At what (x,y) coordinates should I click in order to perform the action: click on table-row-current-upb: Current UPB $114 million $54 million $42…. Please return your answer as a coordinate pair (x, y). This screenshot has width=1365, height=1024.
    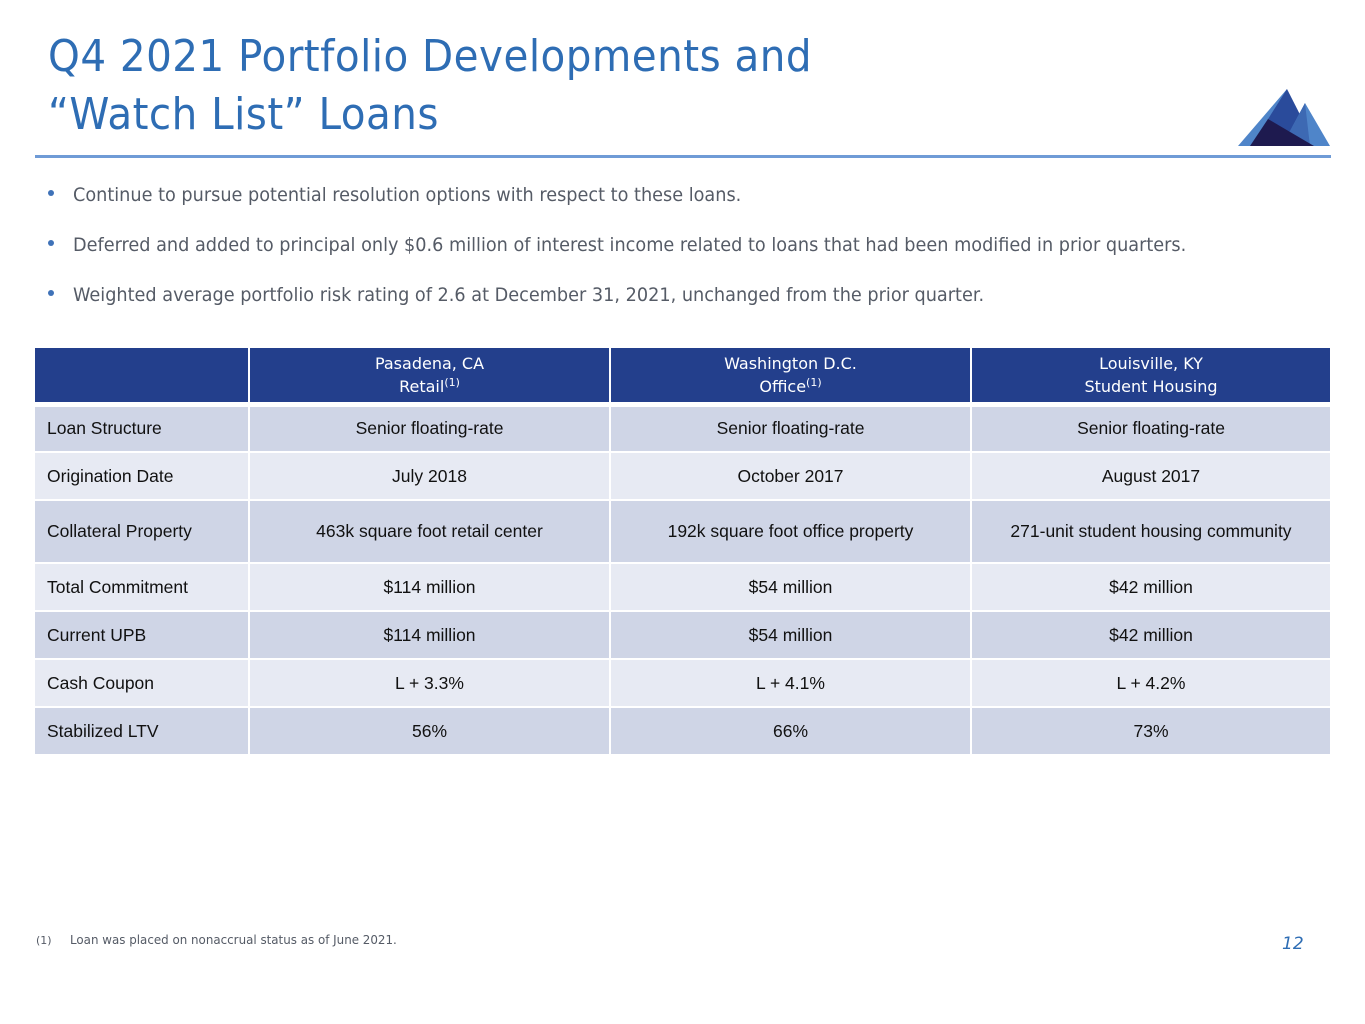
    Looking at the image, I should click on (683, 635).